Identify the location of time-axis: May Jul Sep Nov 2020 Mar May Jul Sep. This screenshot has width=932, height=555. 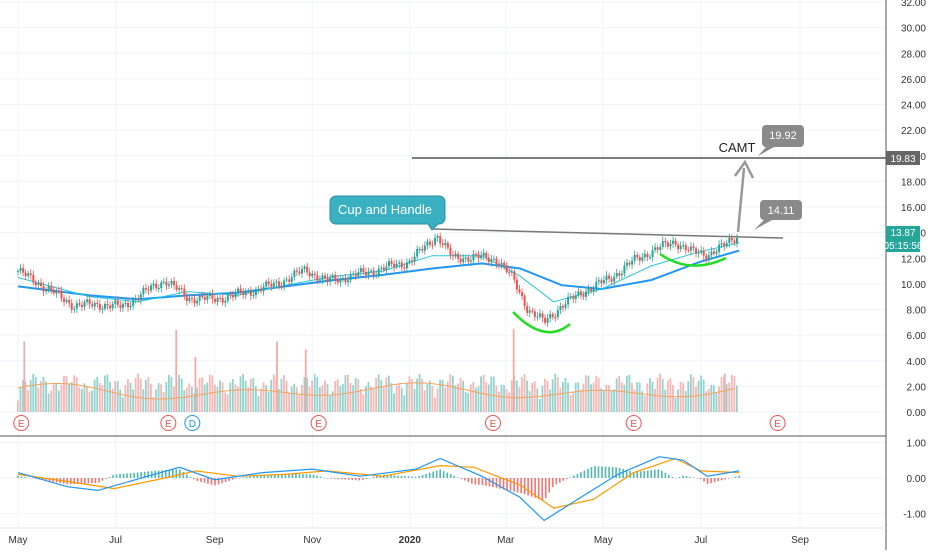
(409, 540).